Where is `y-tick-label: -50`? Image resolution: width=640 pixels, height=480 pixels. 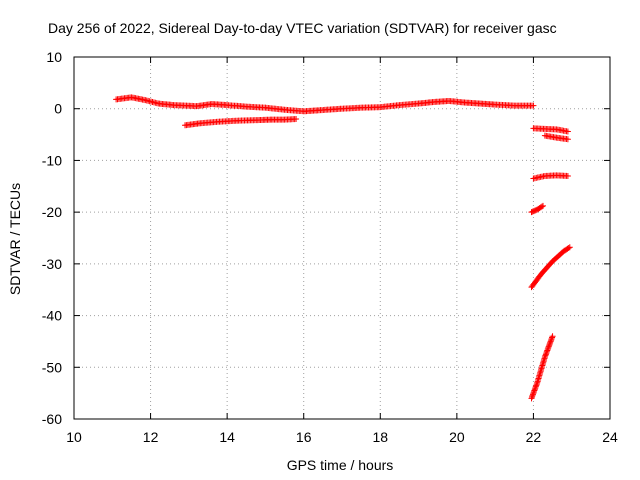 y-tick-label: -50 is located at coordinates (52, 367).